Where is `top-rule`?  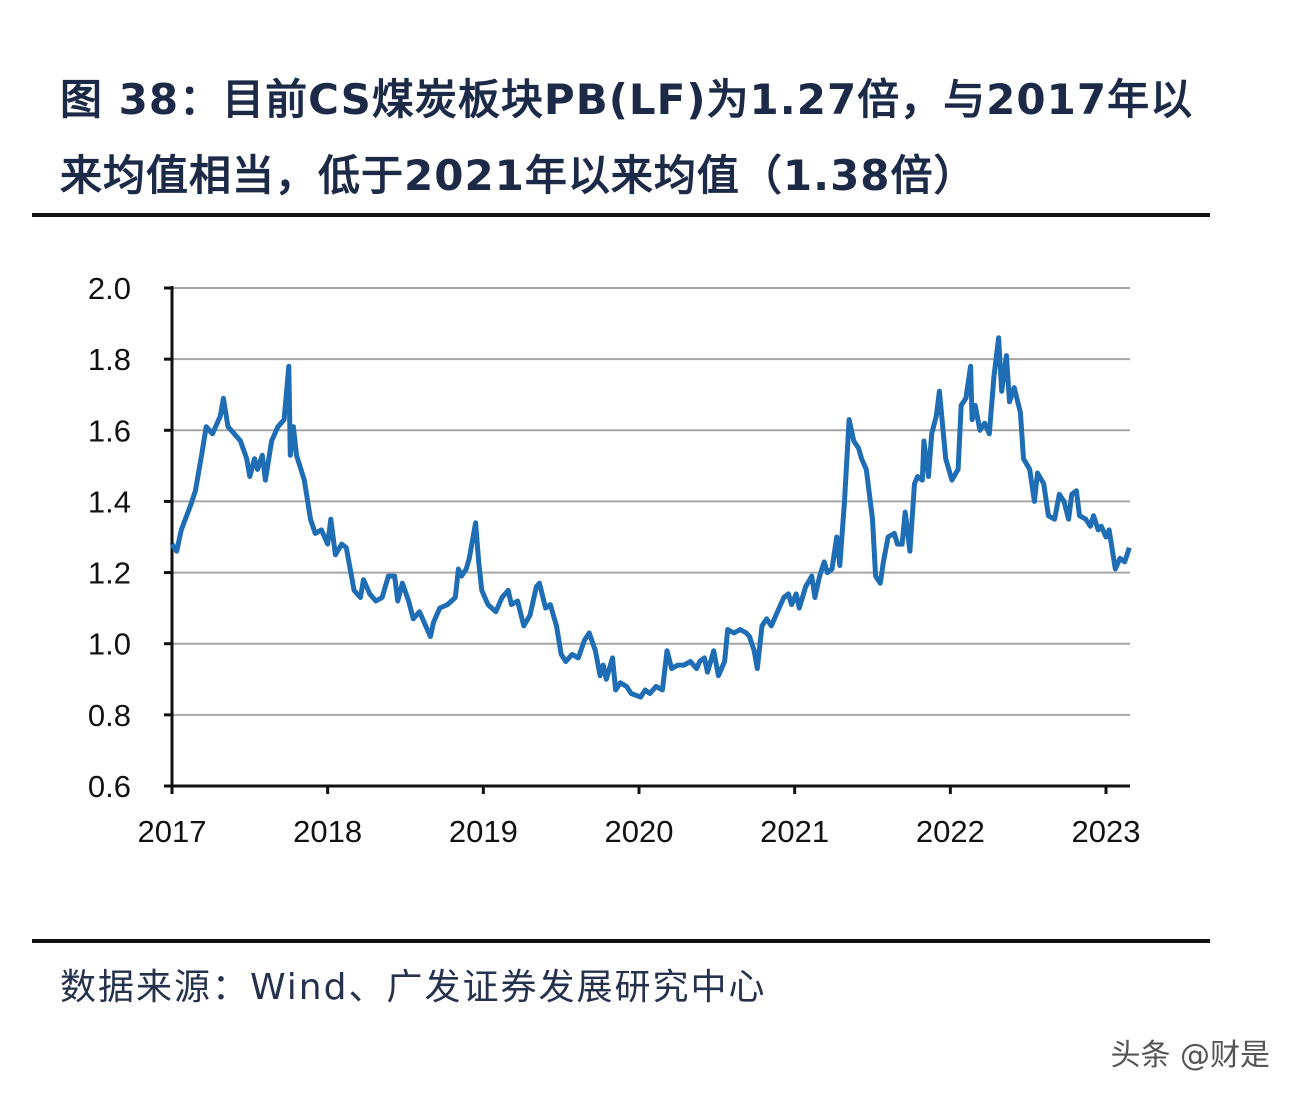 top-rule is located at coordinates (621, 215).